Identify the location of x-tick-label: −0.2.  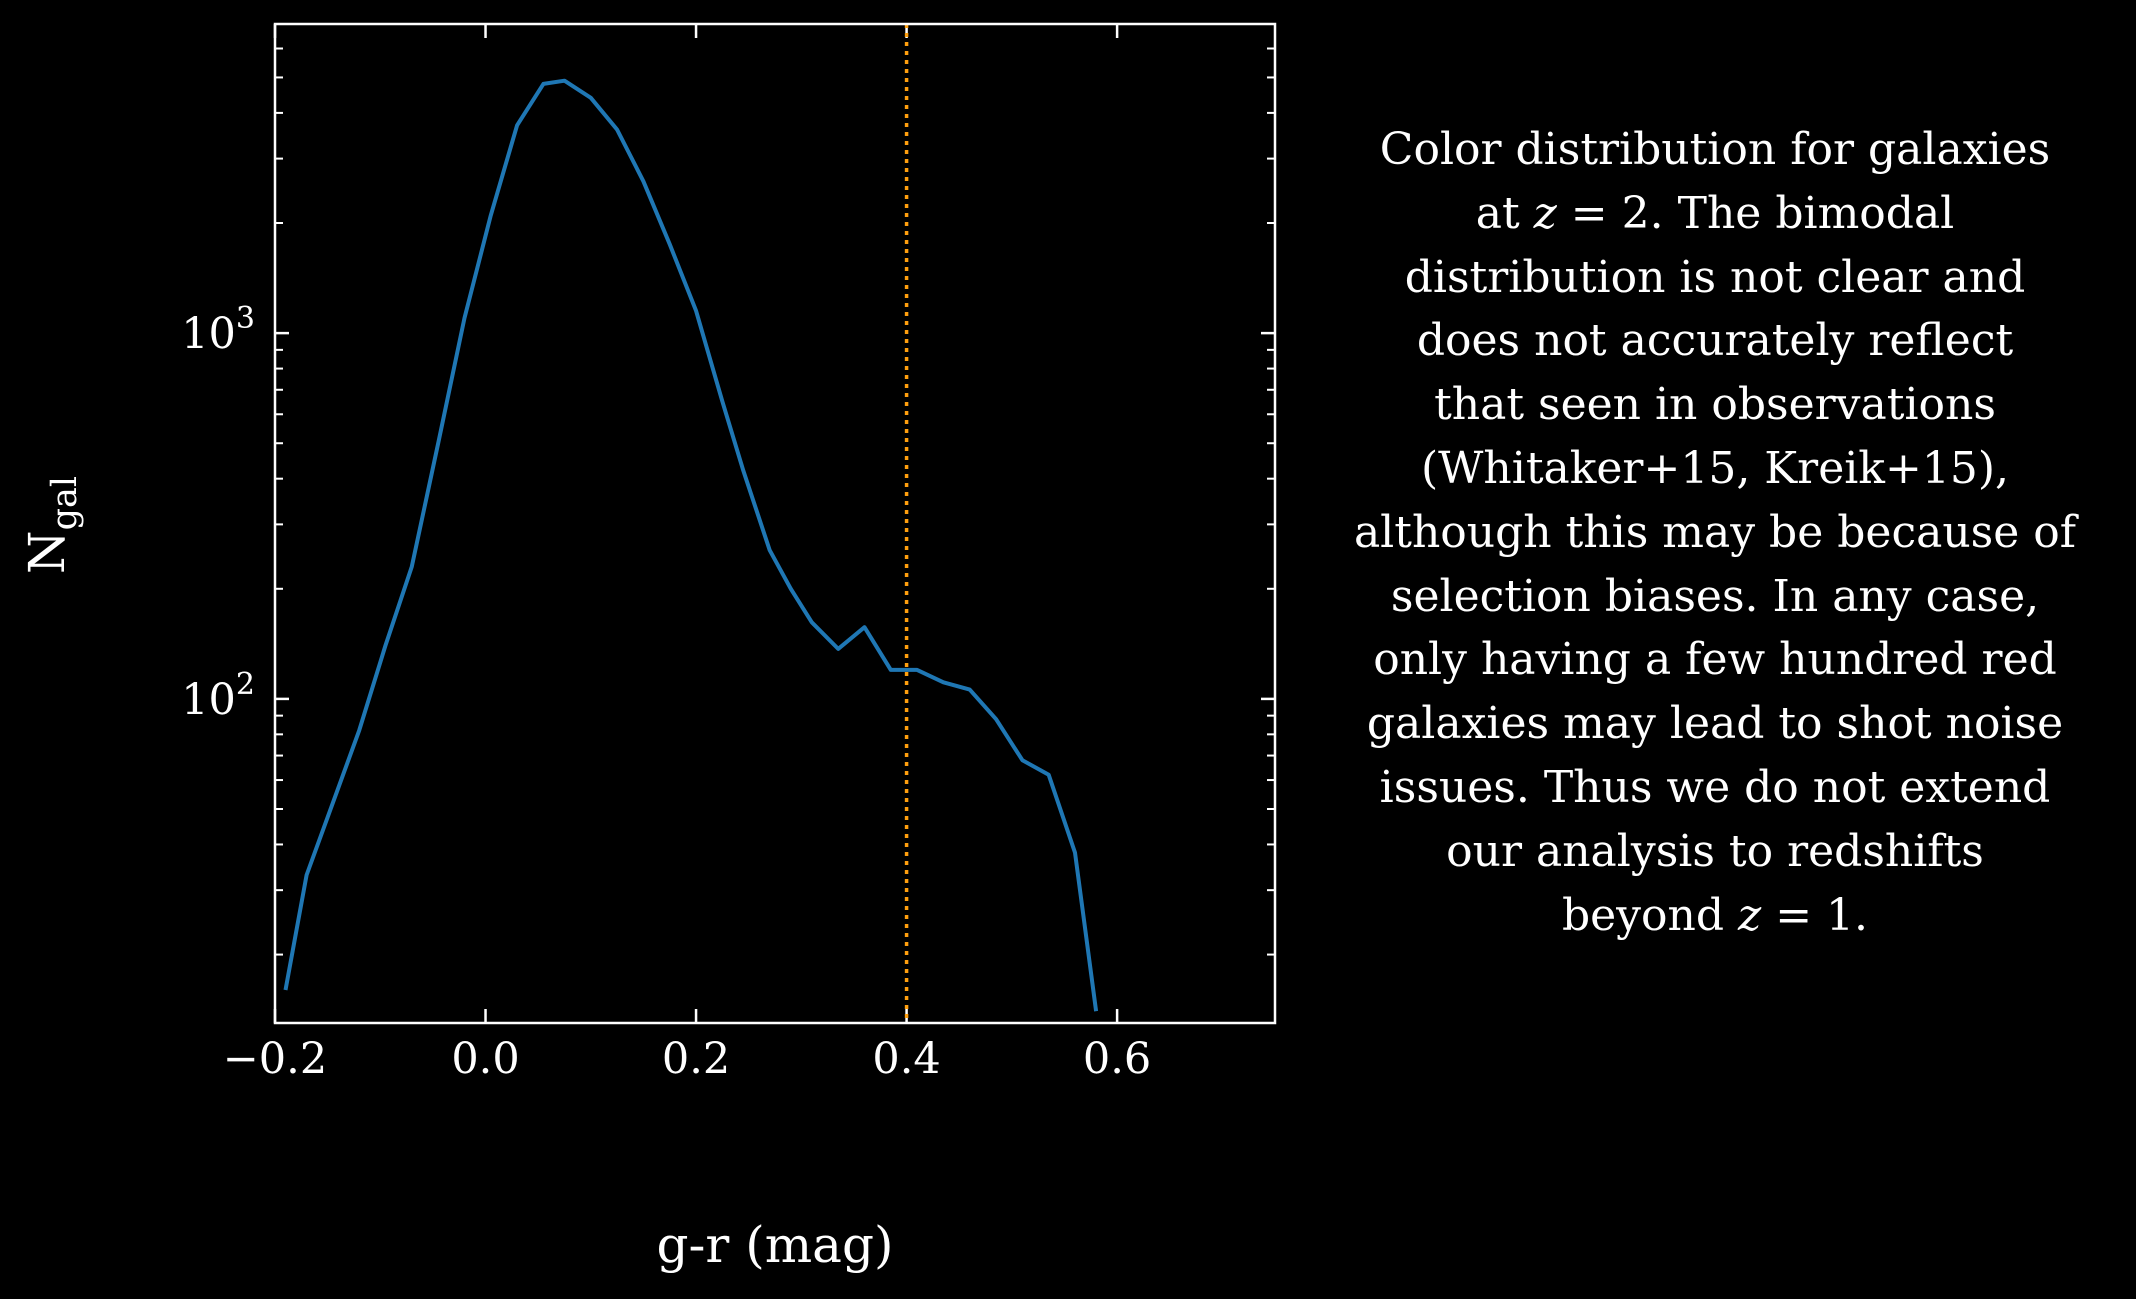
(275, 1059).